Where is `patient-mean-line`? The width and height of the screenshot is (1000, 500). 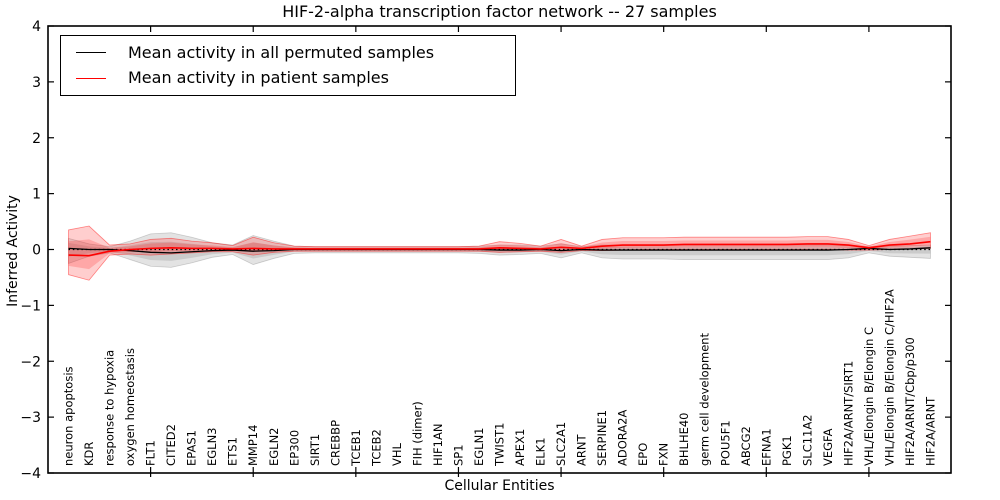 patient-mean-line is located at coordinates (499, 248).